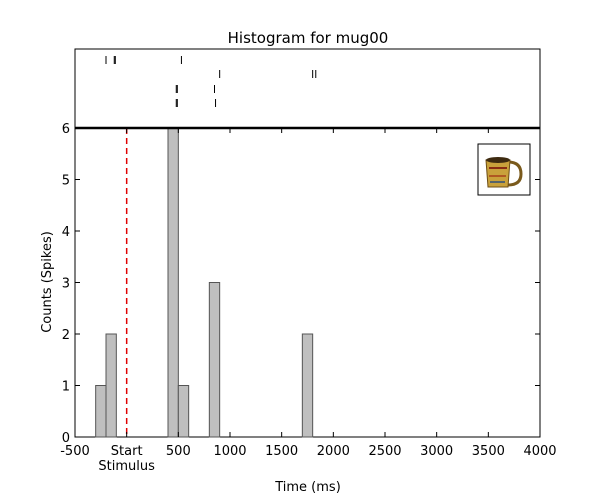 The width and height of the screenshot is (600, 500). I want to click on y-tick-label: 0, so click(66, 438).